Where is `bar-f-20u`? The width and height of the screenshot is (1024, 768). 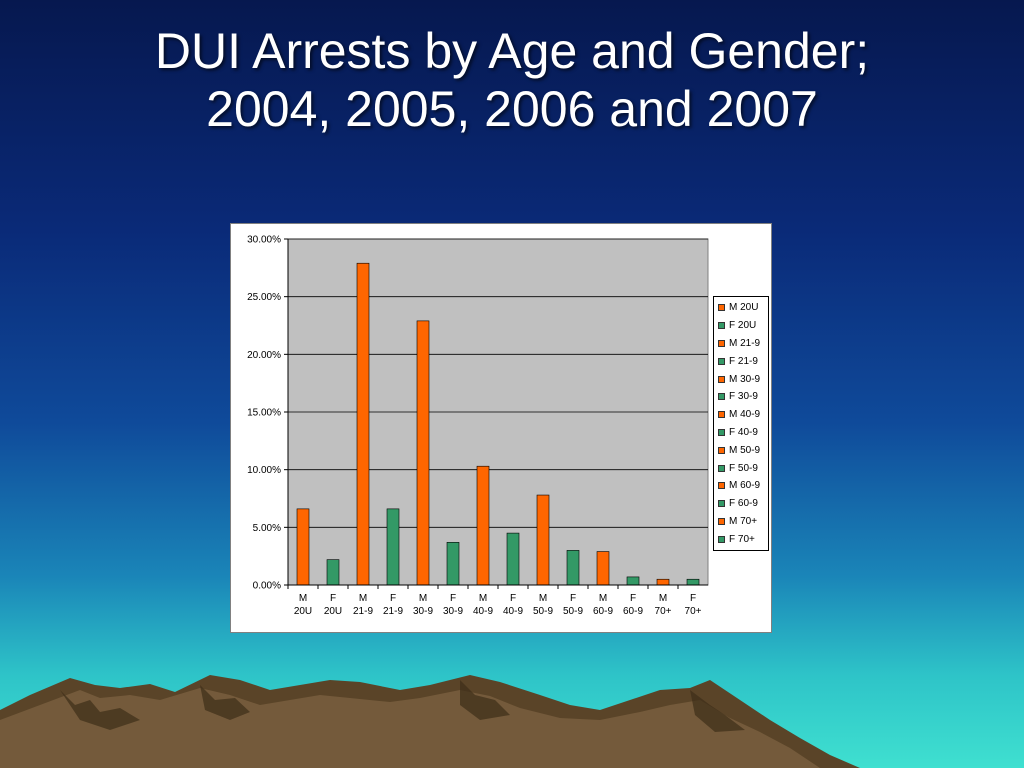
bar-f-20u is located at coordinates (333, 572).